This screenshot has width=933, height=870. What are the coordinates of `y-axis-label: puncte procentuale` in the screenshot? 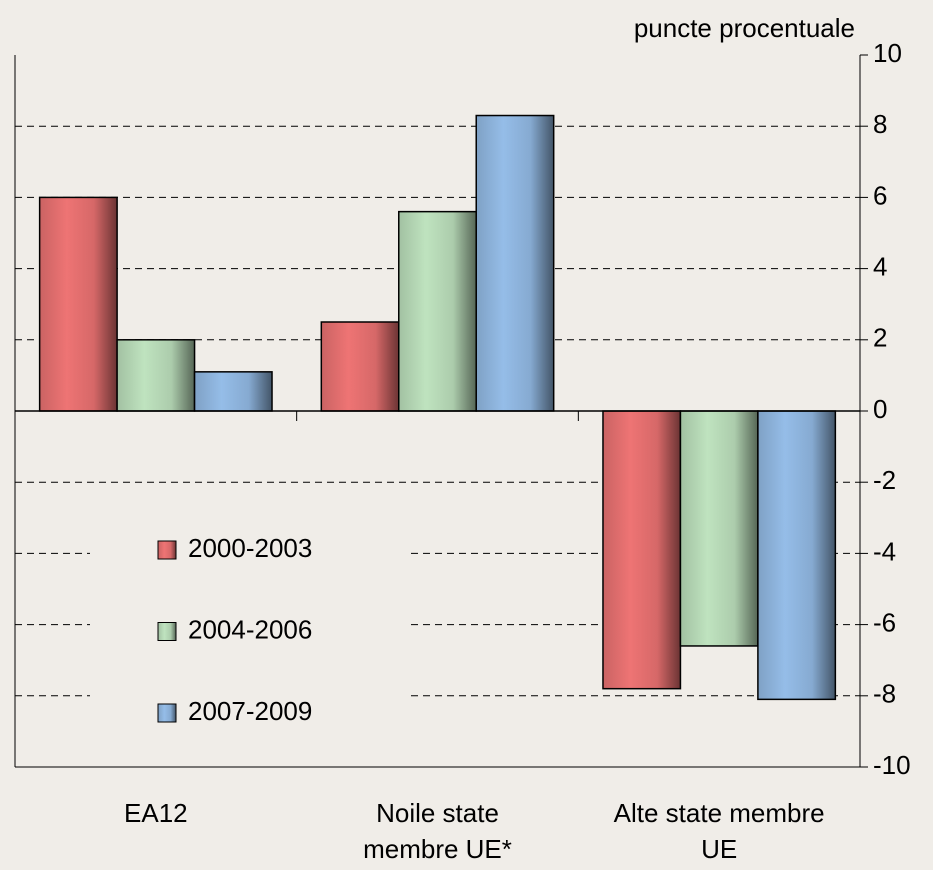 It's located at (744, 28).